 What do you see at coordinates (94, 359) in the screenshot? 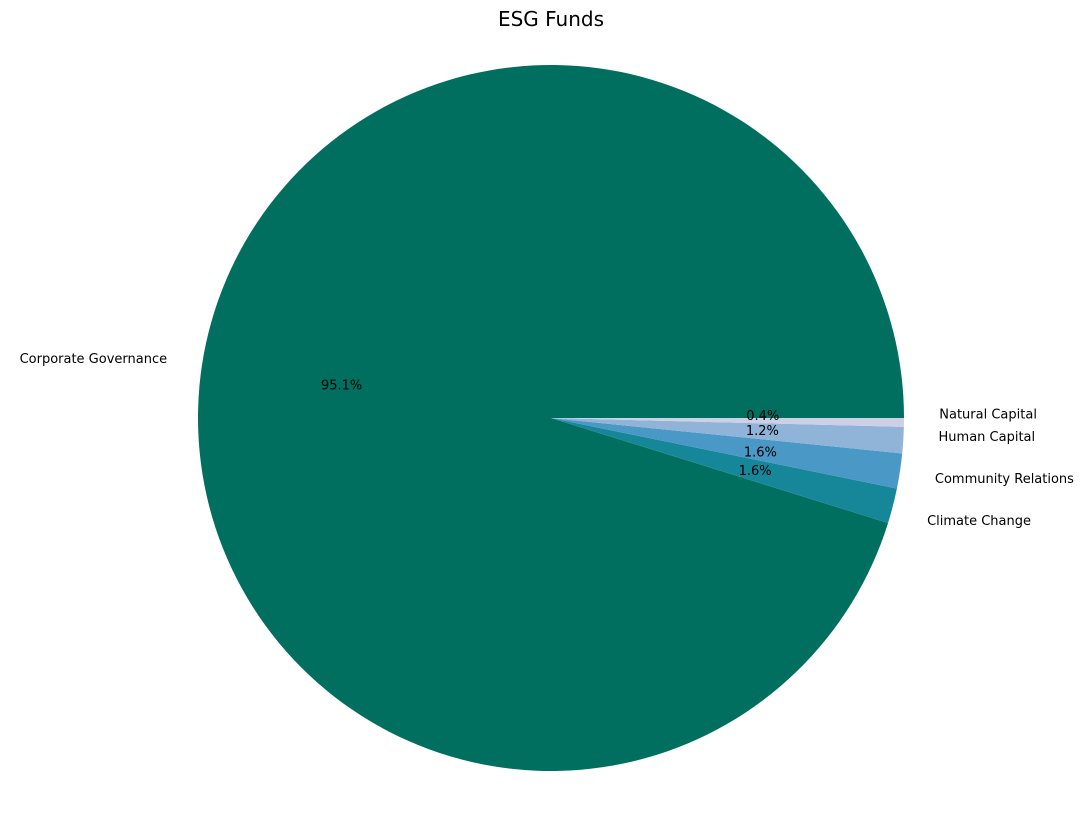
I see `slice-label-corporate-governance: Corporate Governance` at bounding box center [94, 359].